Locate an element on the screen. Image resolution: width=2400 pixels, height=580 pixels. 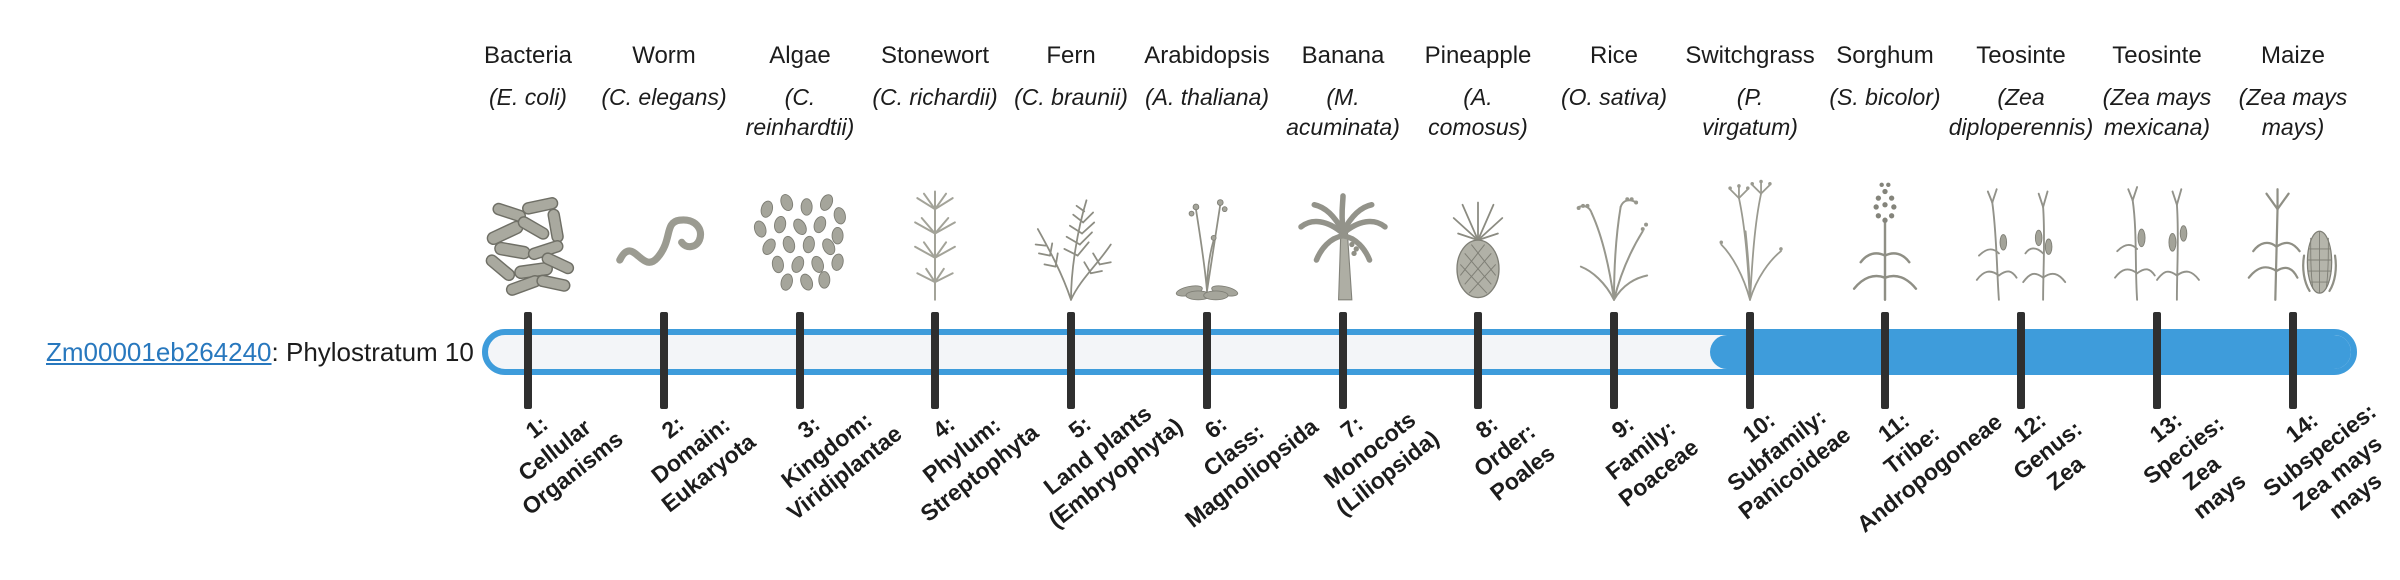
organism-name: Bacteria is located at coordinates (528, 55).